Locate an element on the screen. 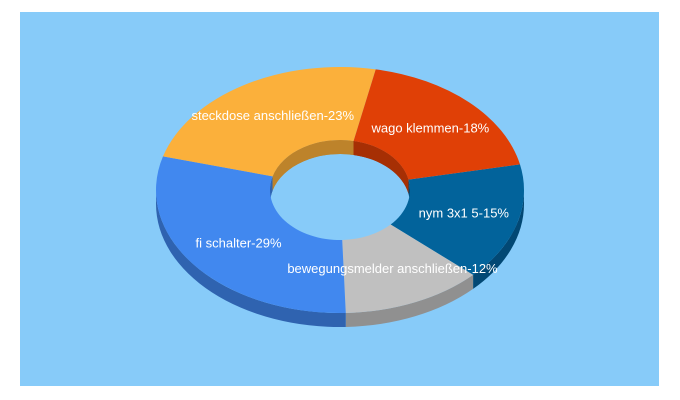  slice-label-bewegungsmelder-anschlie-en-12: bewegungsmelder anschließen-12% is located at coordinates (392, 268).